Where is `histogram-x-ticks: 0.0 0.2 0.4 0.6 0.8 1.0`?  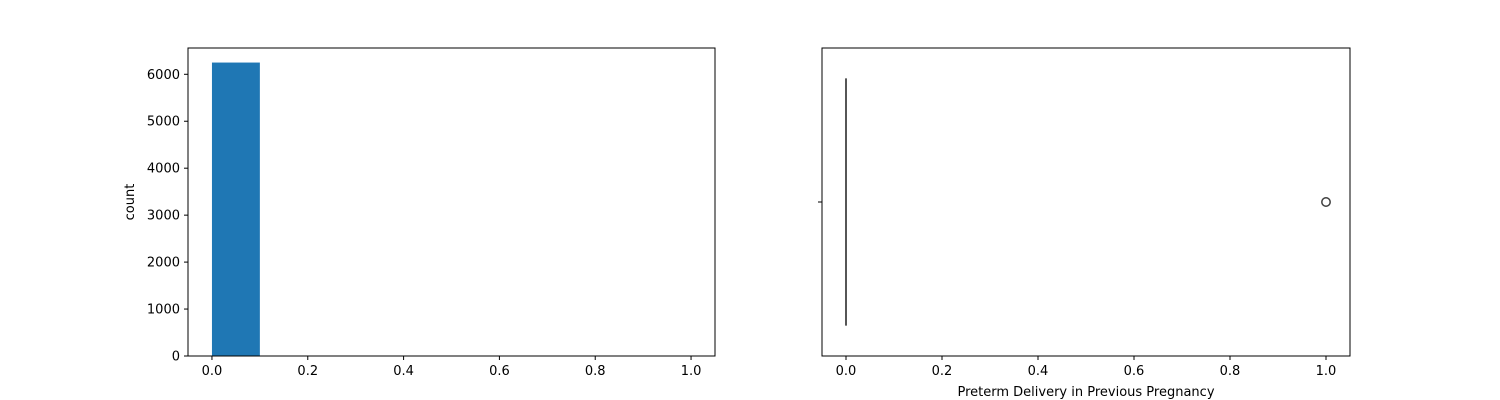
histogram-x-ticks: 0.0 0.2 0.4 0.6 0.8 1.0 is located at coordinates (452, 367).